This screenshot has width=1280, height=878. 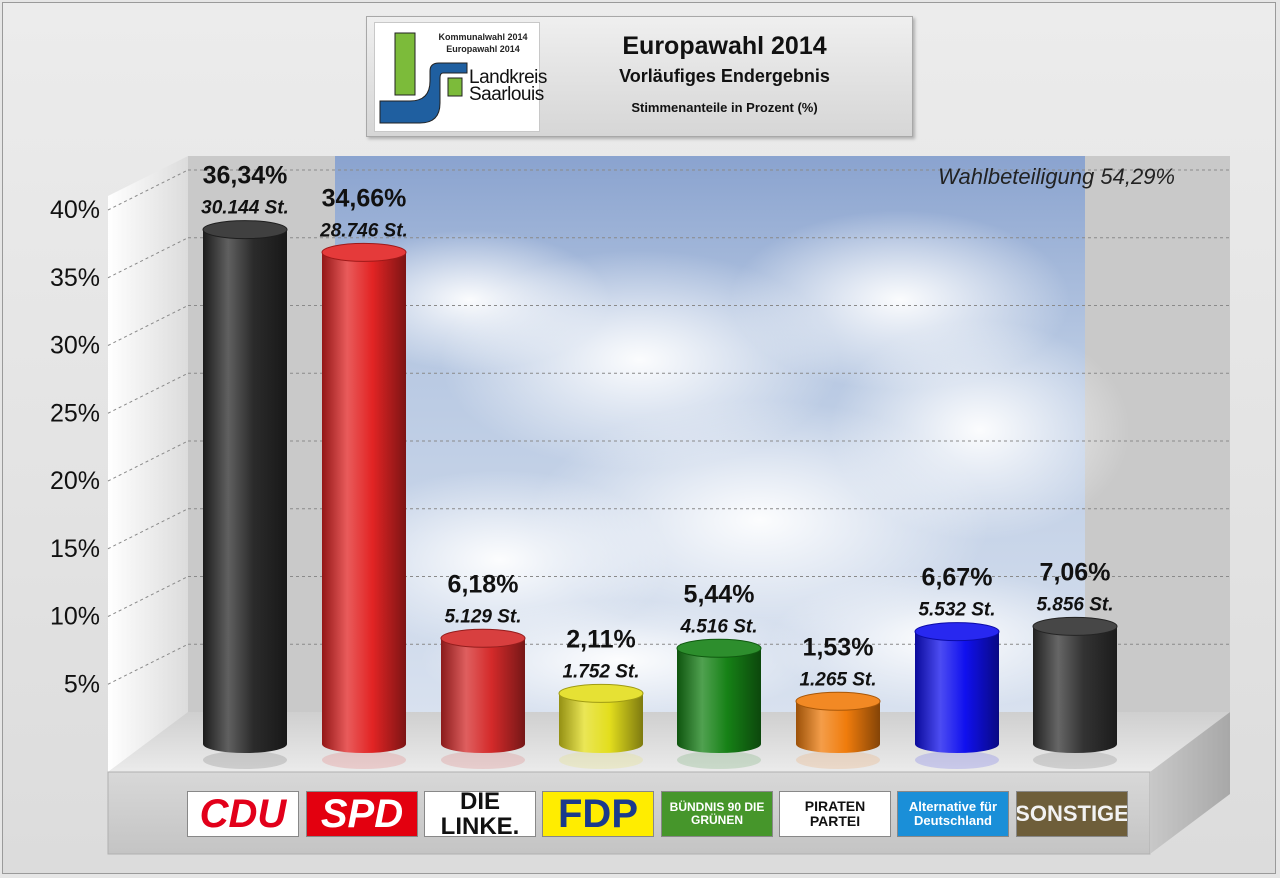 What do you see at coordinates (719, 594) in the screenshot?
I see `percent-label: 5,44%` at bounding box center [719, 594].